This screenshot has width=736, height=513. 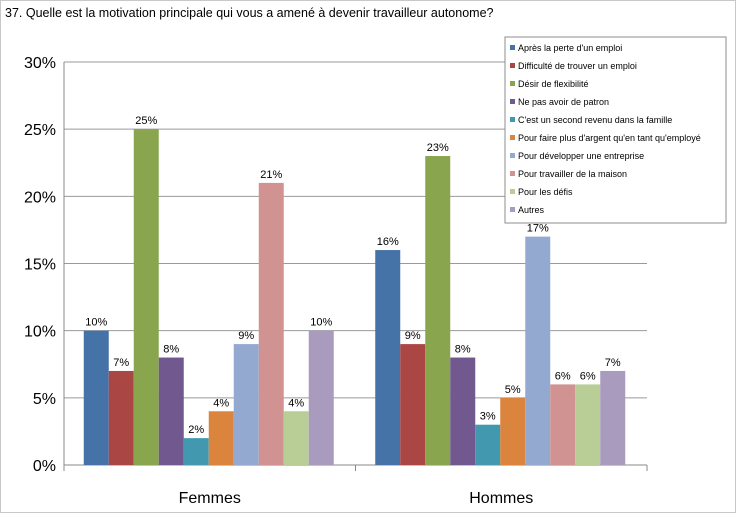 What do you see at coordinates (44, 466) in the screenshot?
I see `y-tick-label: 0%` at bounding box center [44, 466].